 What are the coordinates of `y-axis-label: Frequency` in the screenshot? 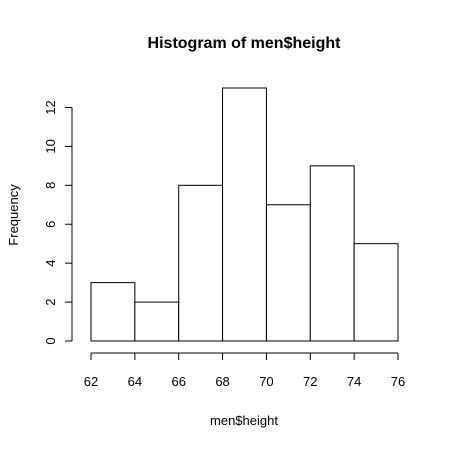 It's located at (13, 215).